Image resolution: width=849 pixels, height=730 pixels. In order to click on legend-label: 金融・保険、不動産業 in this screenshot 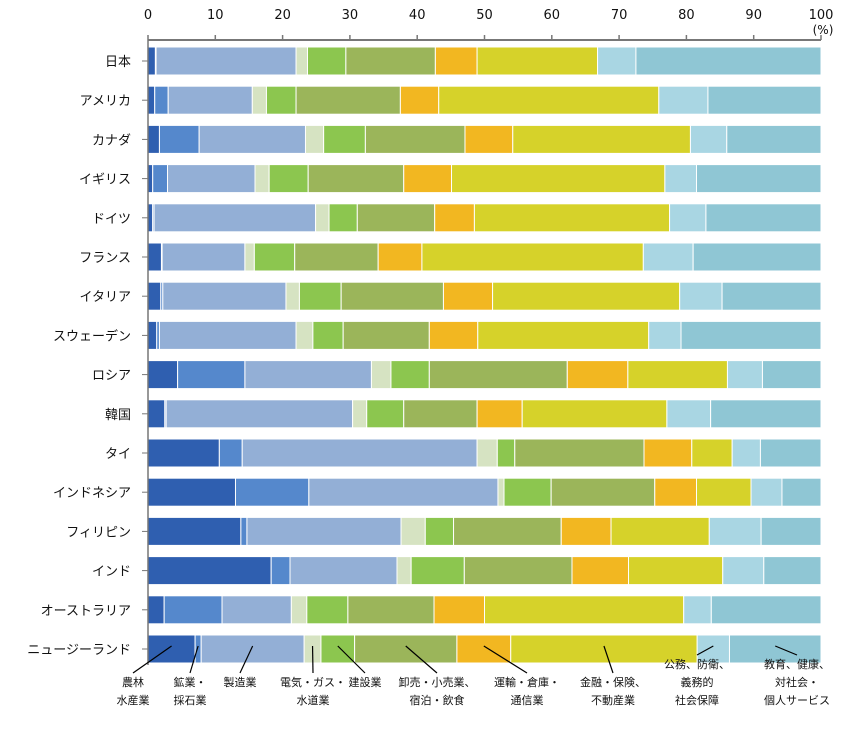, I will do `click(613, 691)`.